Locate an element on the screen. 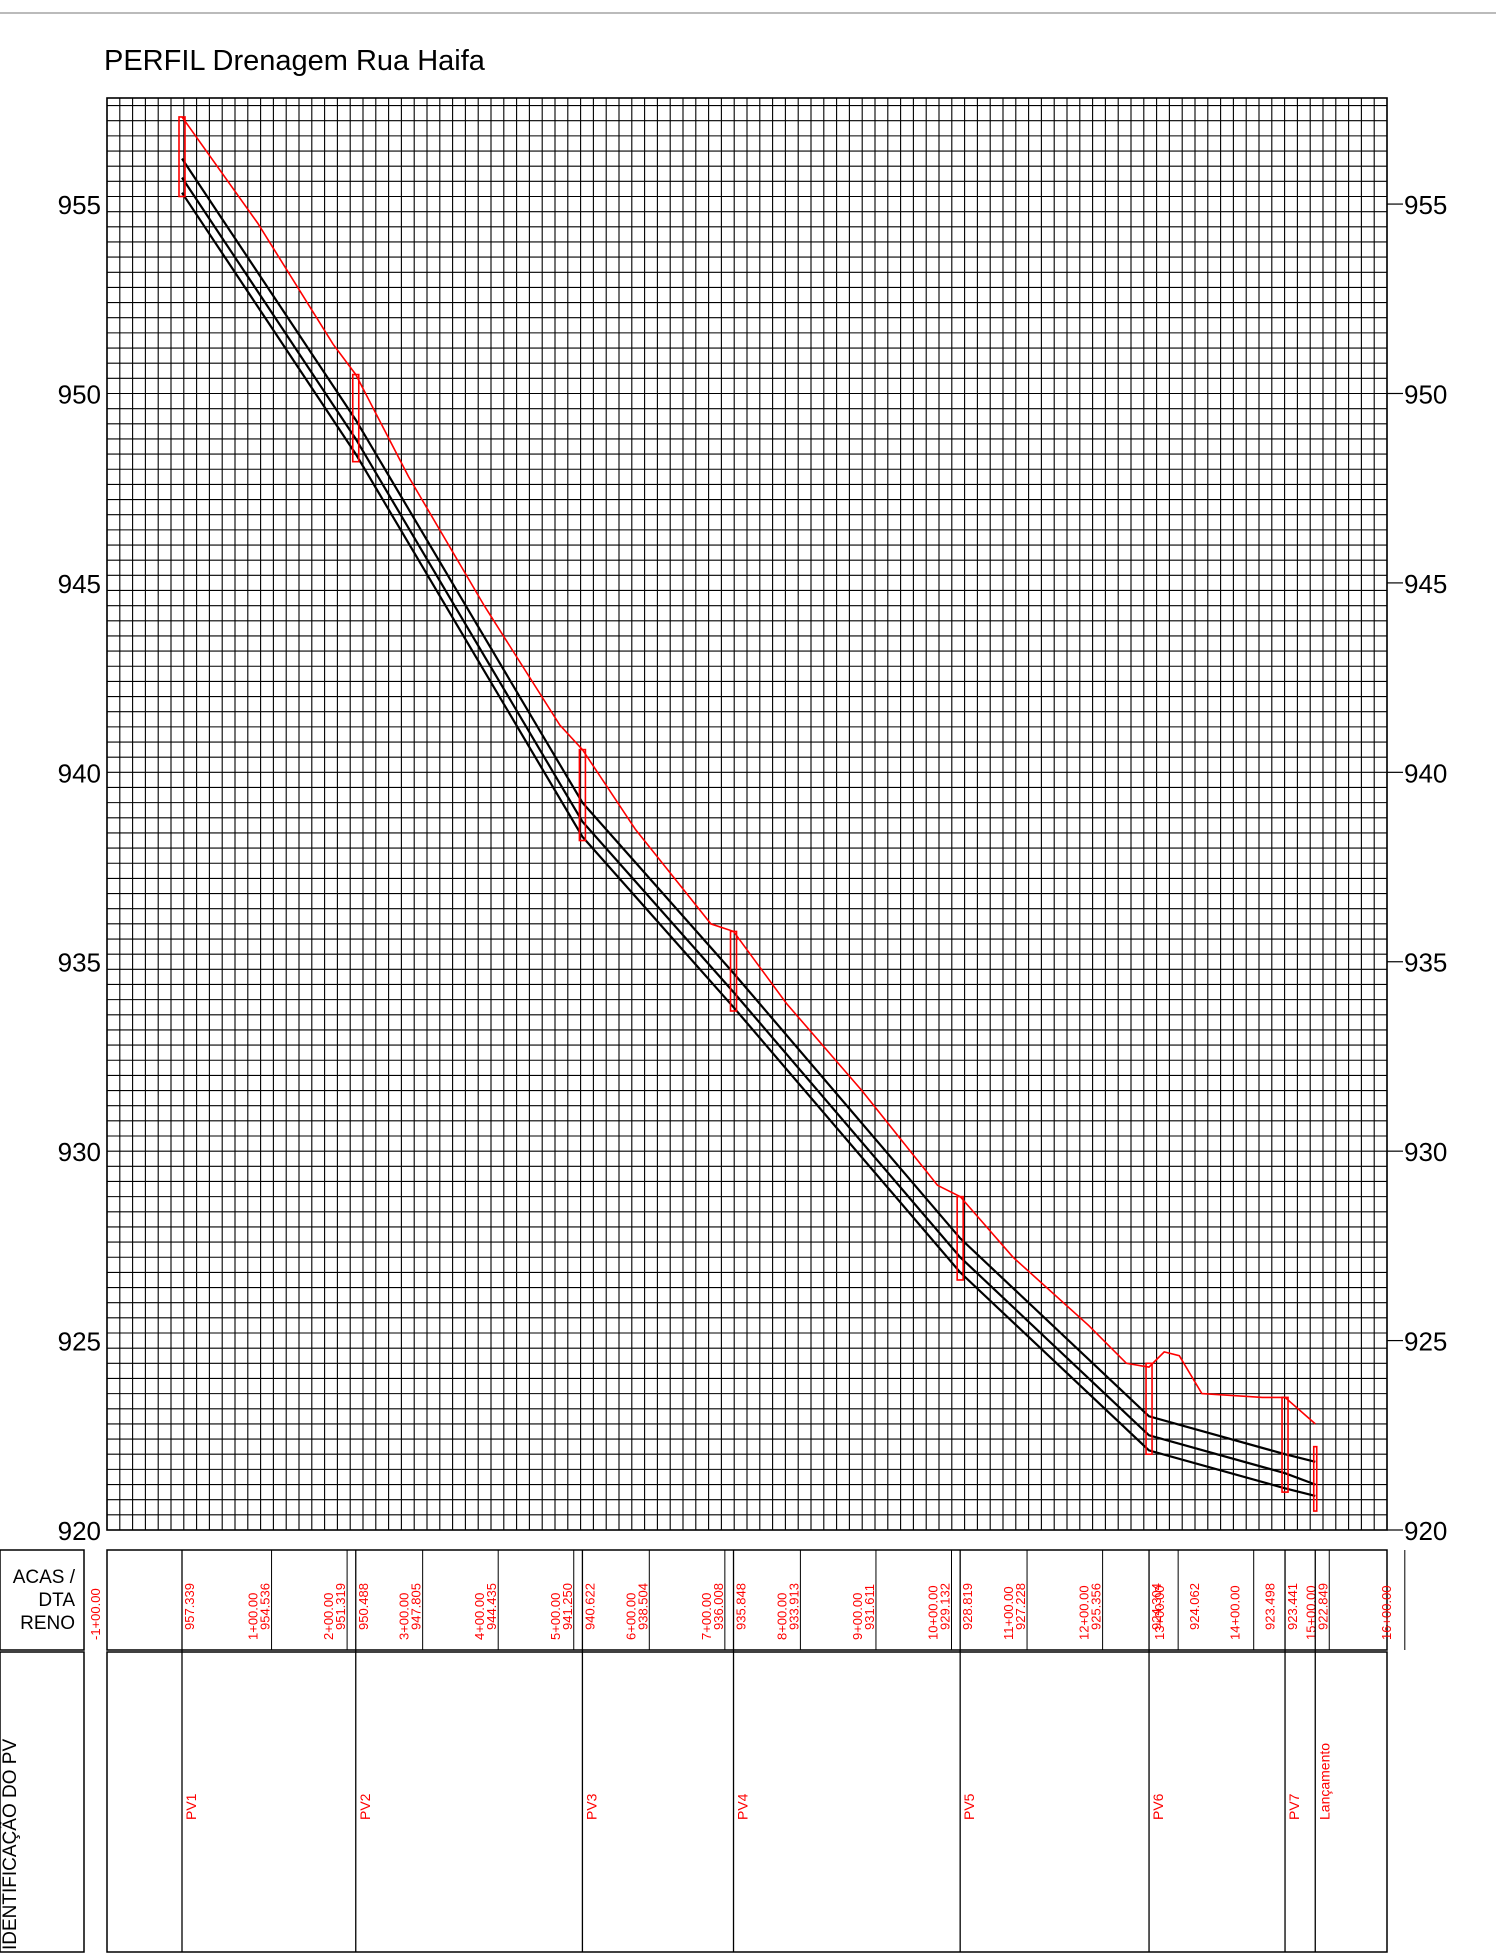 The width and height of the screenshot is (1496, 1954). elevation-label-right: 955 is located at coordinates (1425, 205).